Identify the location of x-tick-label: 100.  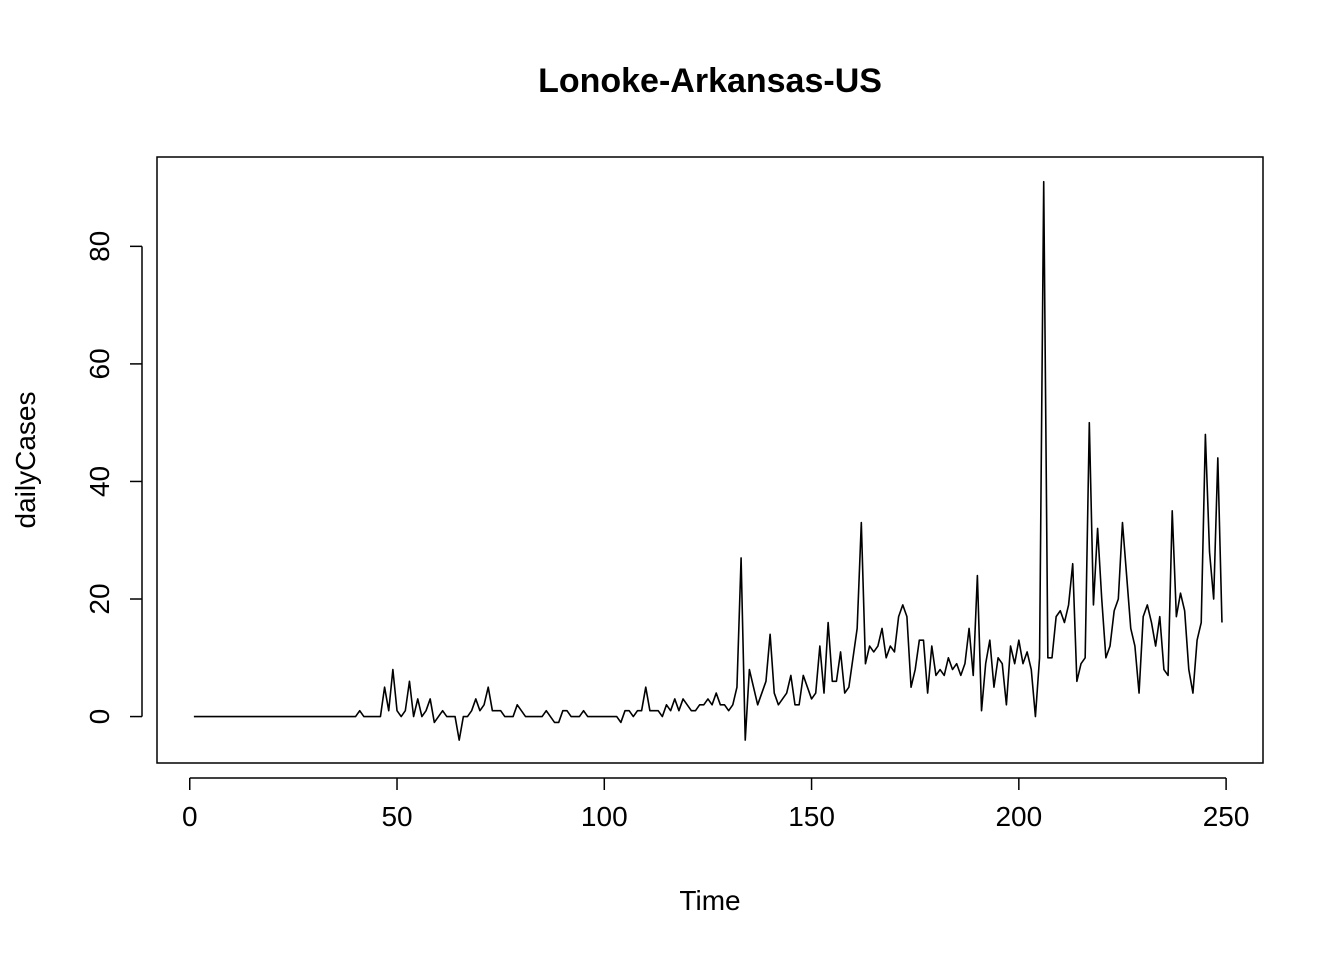
(604, 816).